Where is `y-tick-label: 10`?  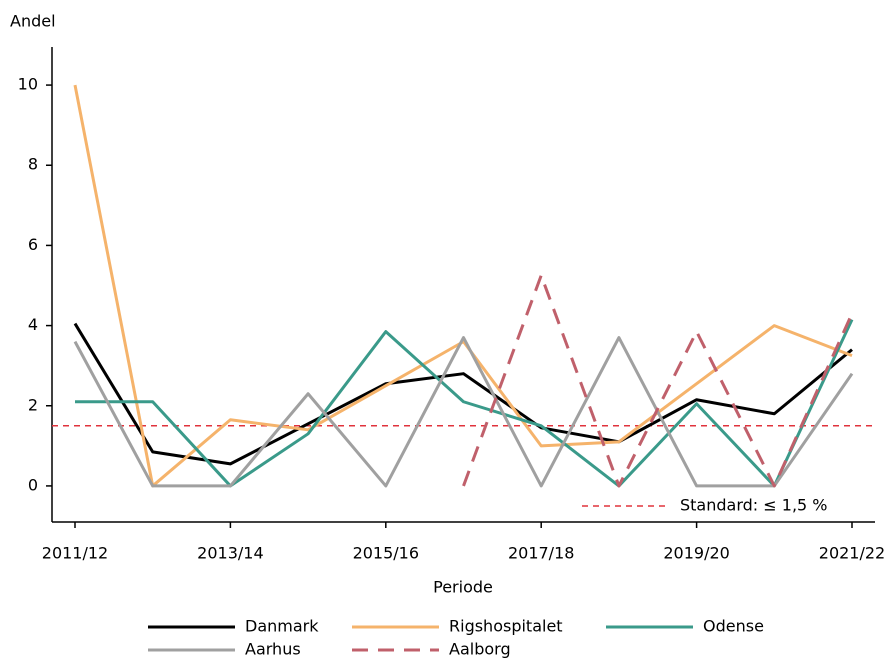
y-tick-label: 10 is located at coordinates (28, 84).